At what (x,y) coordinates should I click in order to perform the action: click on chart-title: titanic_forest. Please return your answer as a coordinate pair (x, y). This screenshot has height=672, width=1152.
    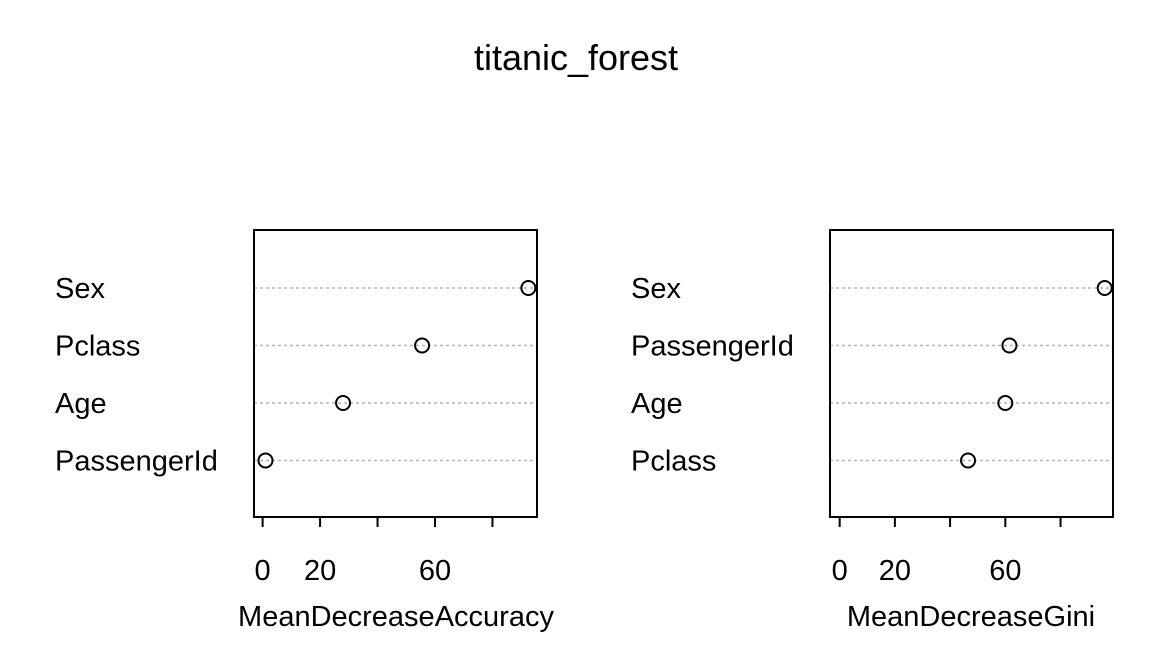
    Looking at the image, I should click on (576, 57).